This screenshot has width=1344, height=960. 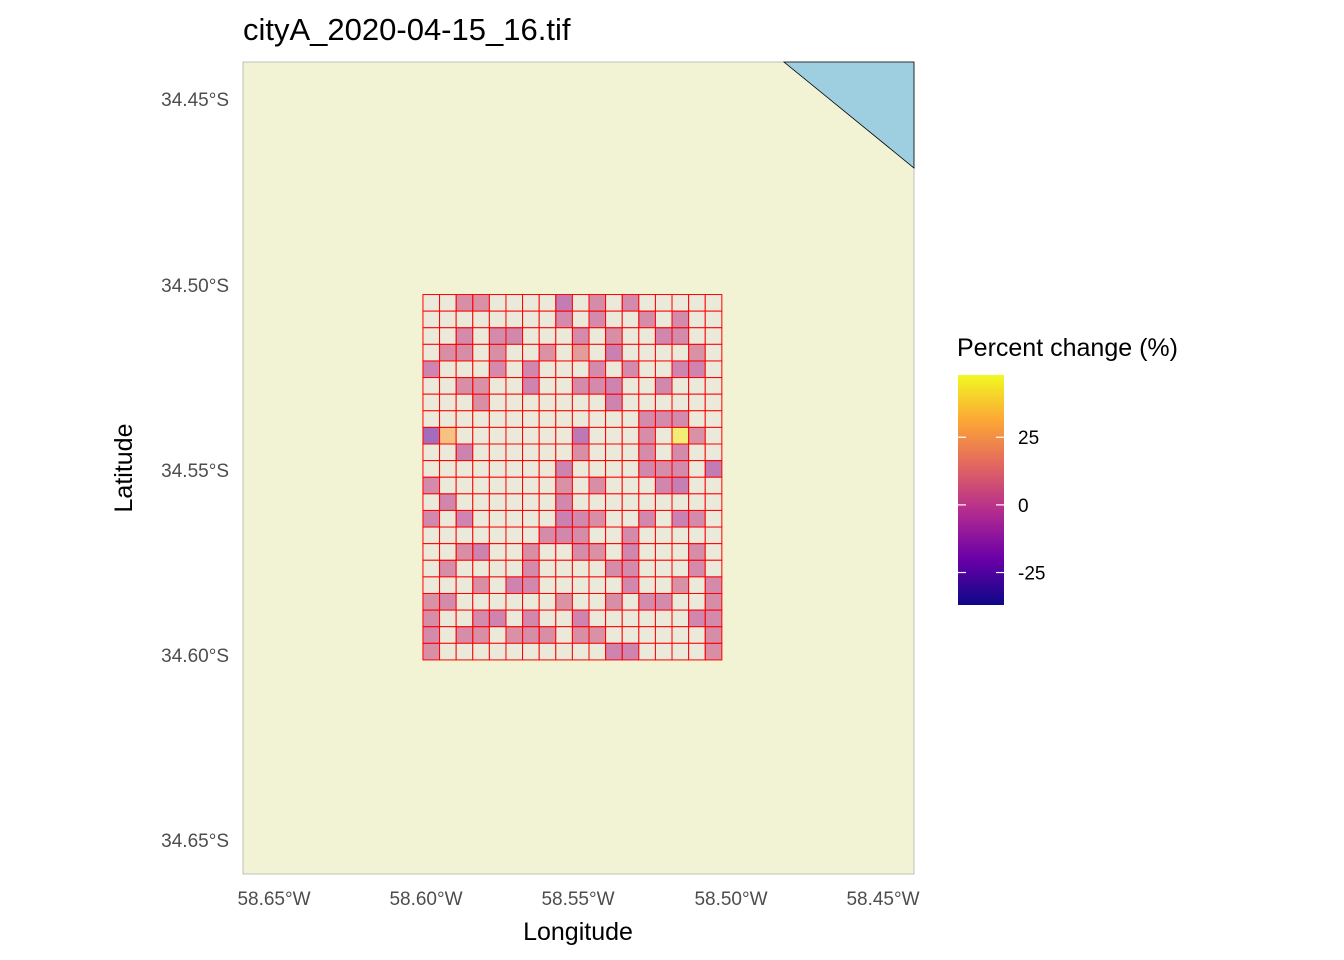 What do you see at coordinates (848, 115) in the screenshot?
I see `water-polygon` at bounding box center [848, 115].